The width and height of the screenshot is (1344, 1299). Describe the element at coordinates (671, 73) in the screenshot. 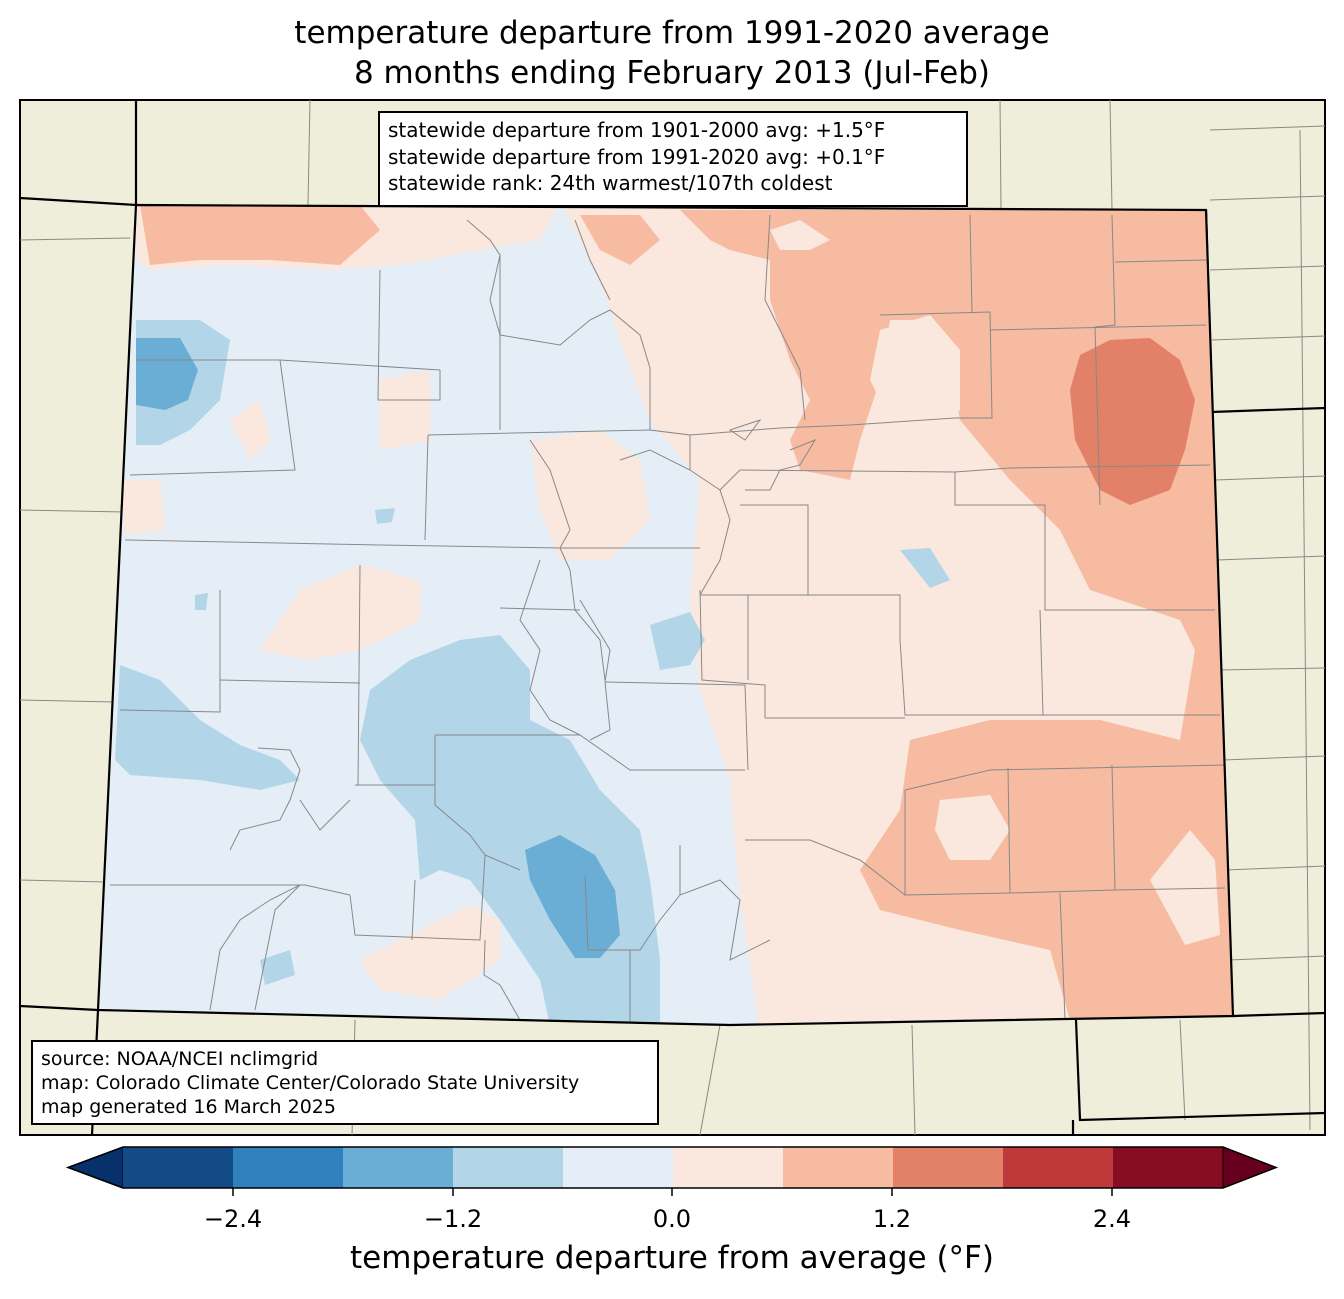

I see `map-subtitle: 8 months ending February 2013 (Jul-Feb)` at that location.